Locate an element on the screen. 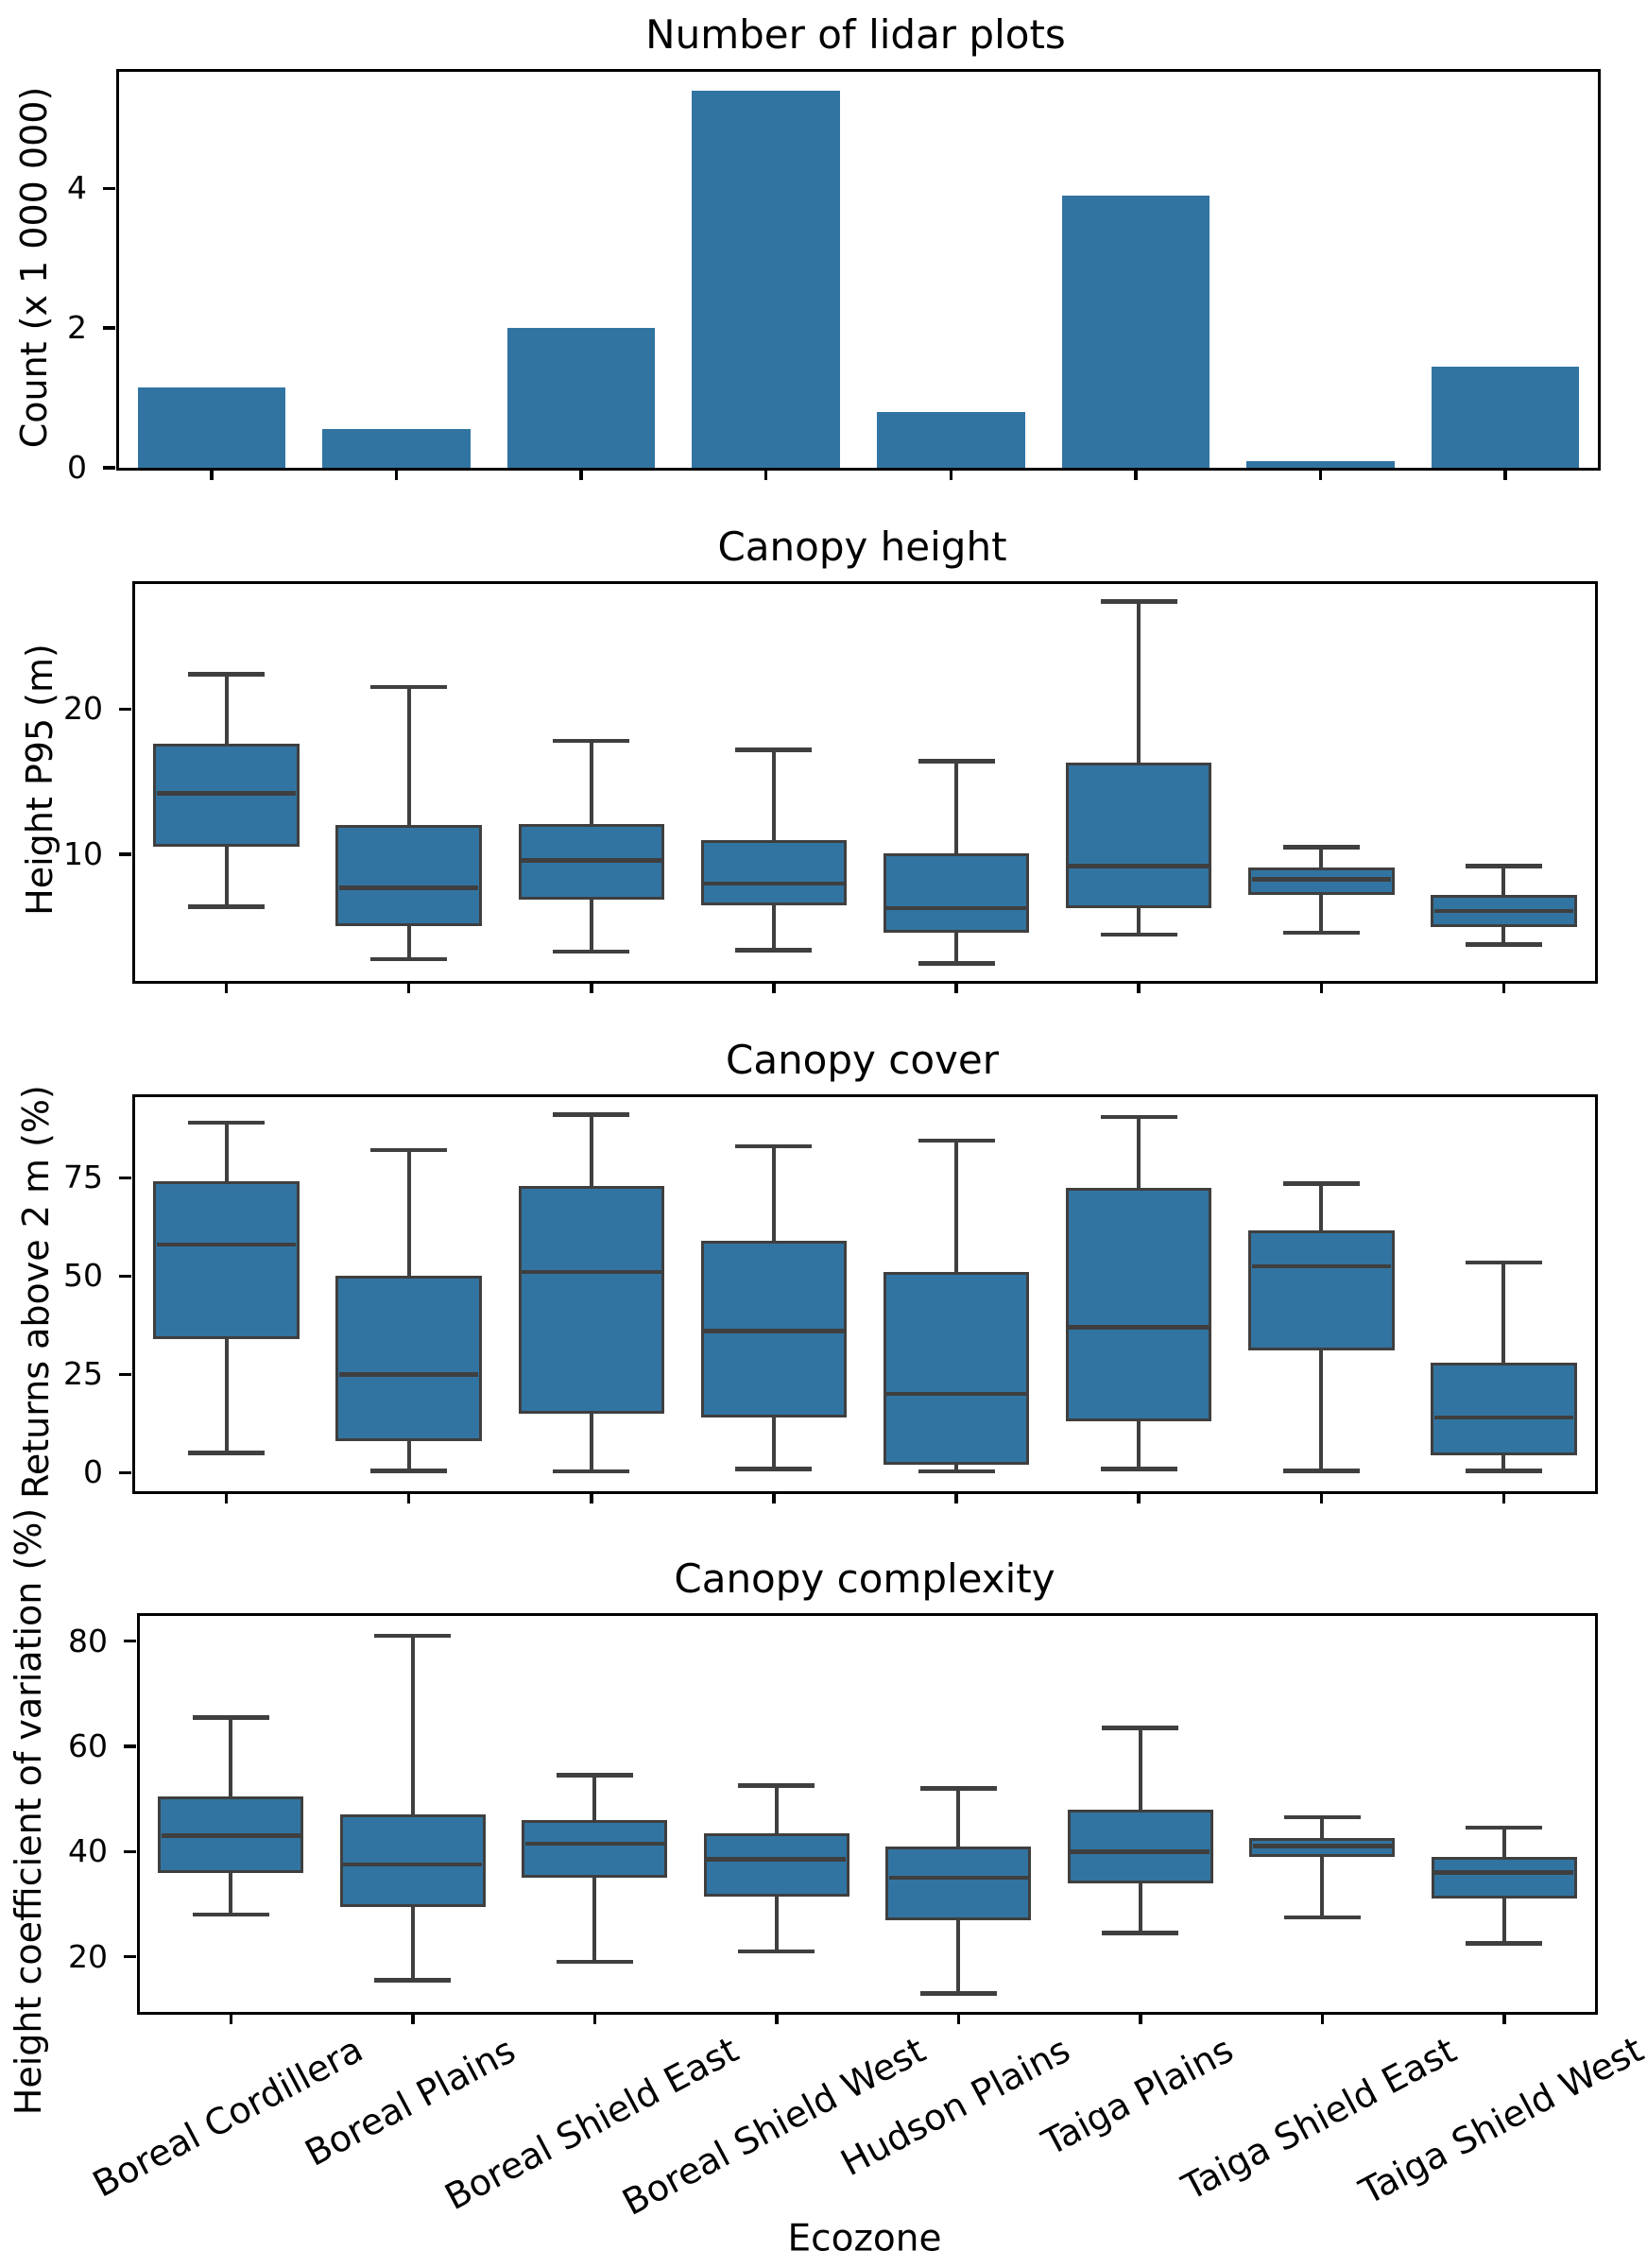 Image resolution: width=1647 pixels, height=2268 pixels. y-tick-label: 40 is located at coordinates (88, 1851).